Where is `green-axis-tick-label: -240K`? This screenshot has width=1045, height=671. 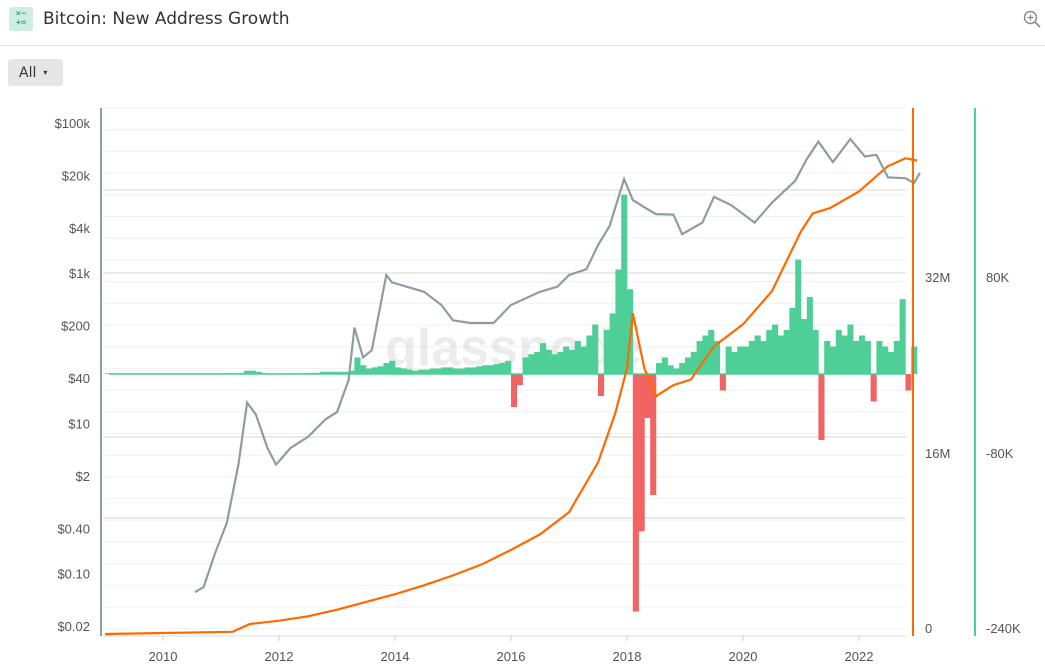
green-axis-tick-label: -240K is located at coordinates (1003, 628).